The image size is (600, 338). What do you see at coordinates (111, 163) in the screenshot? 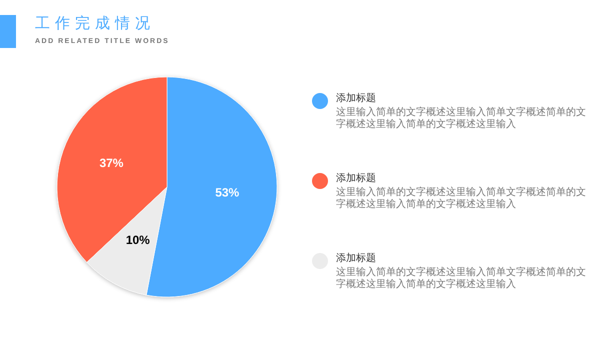
I see `data-label: 37%` at bounding box center [111, 163].